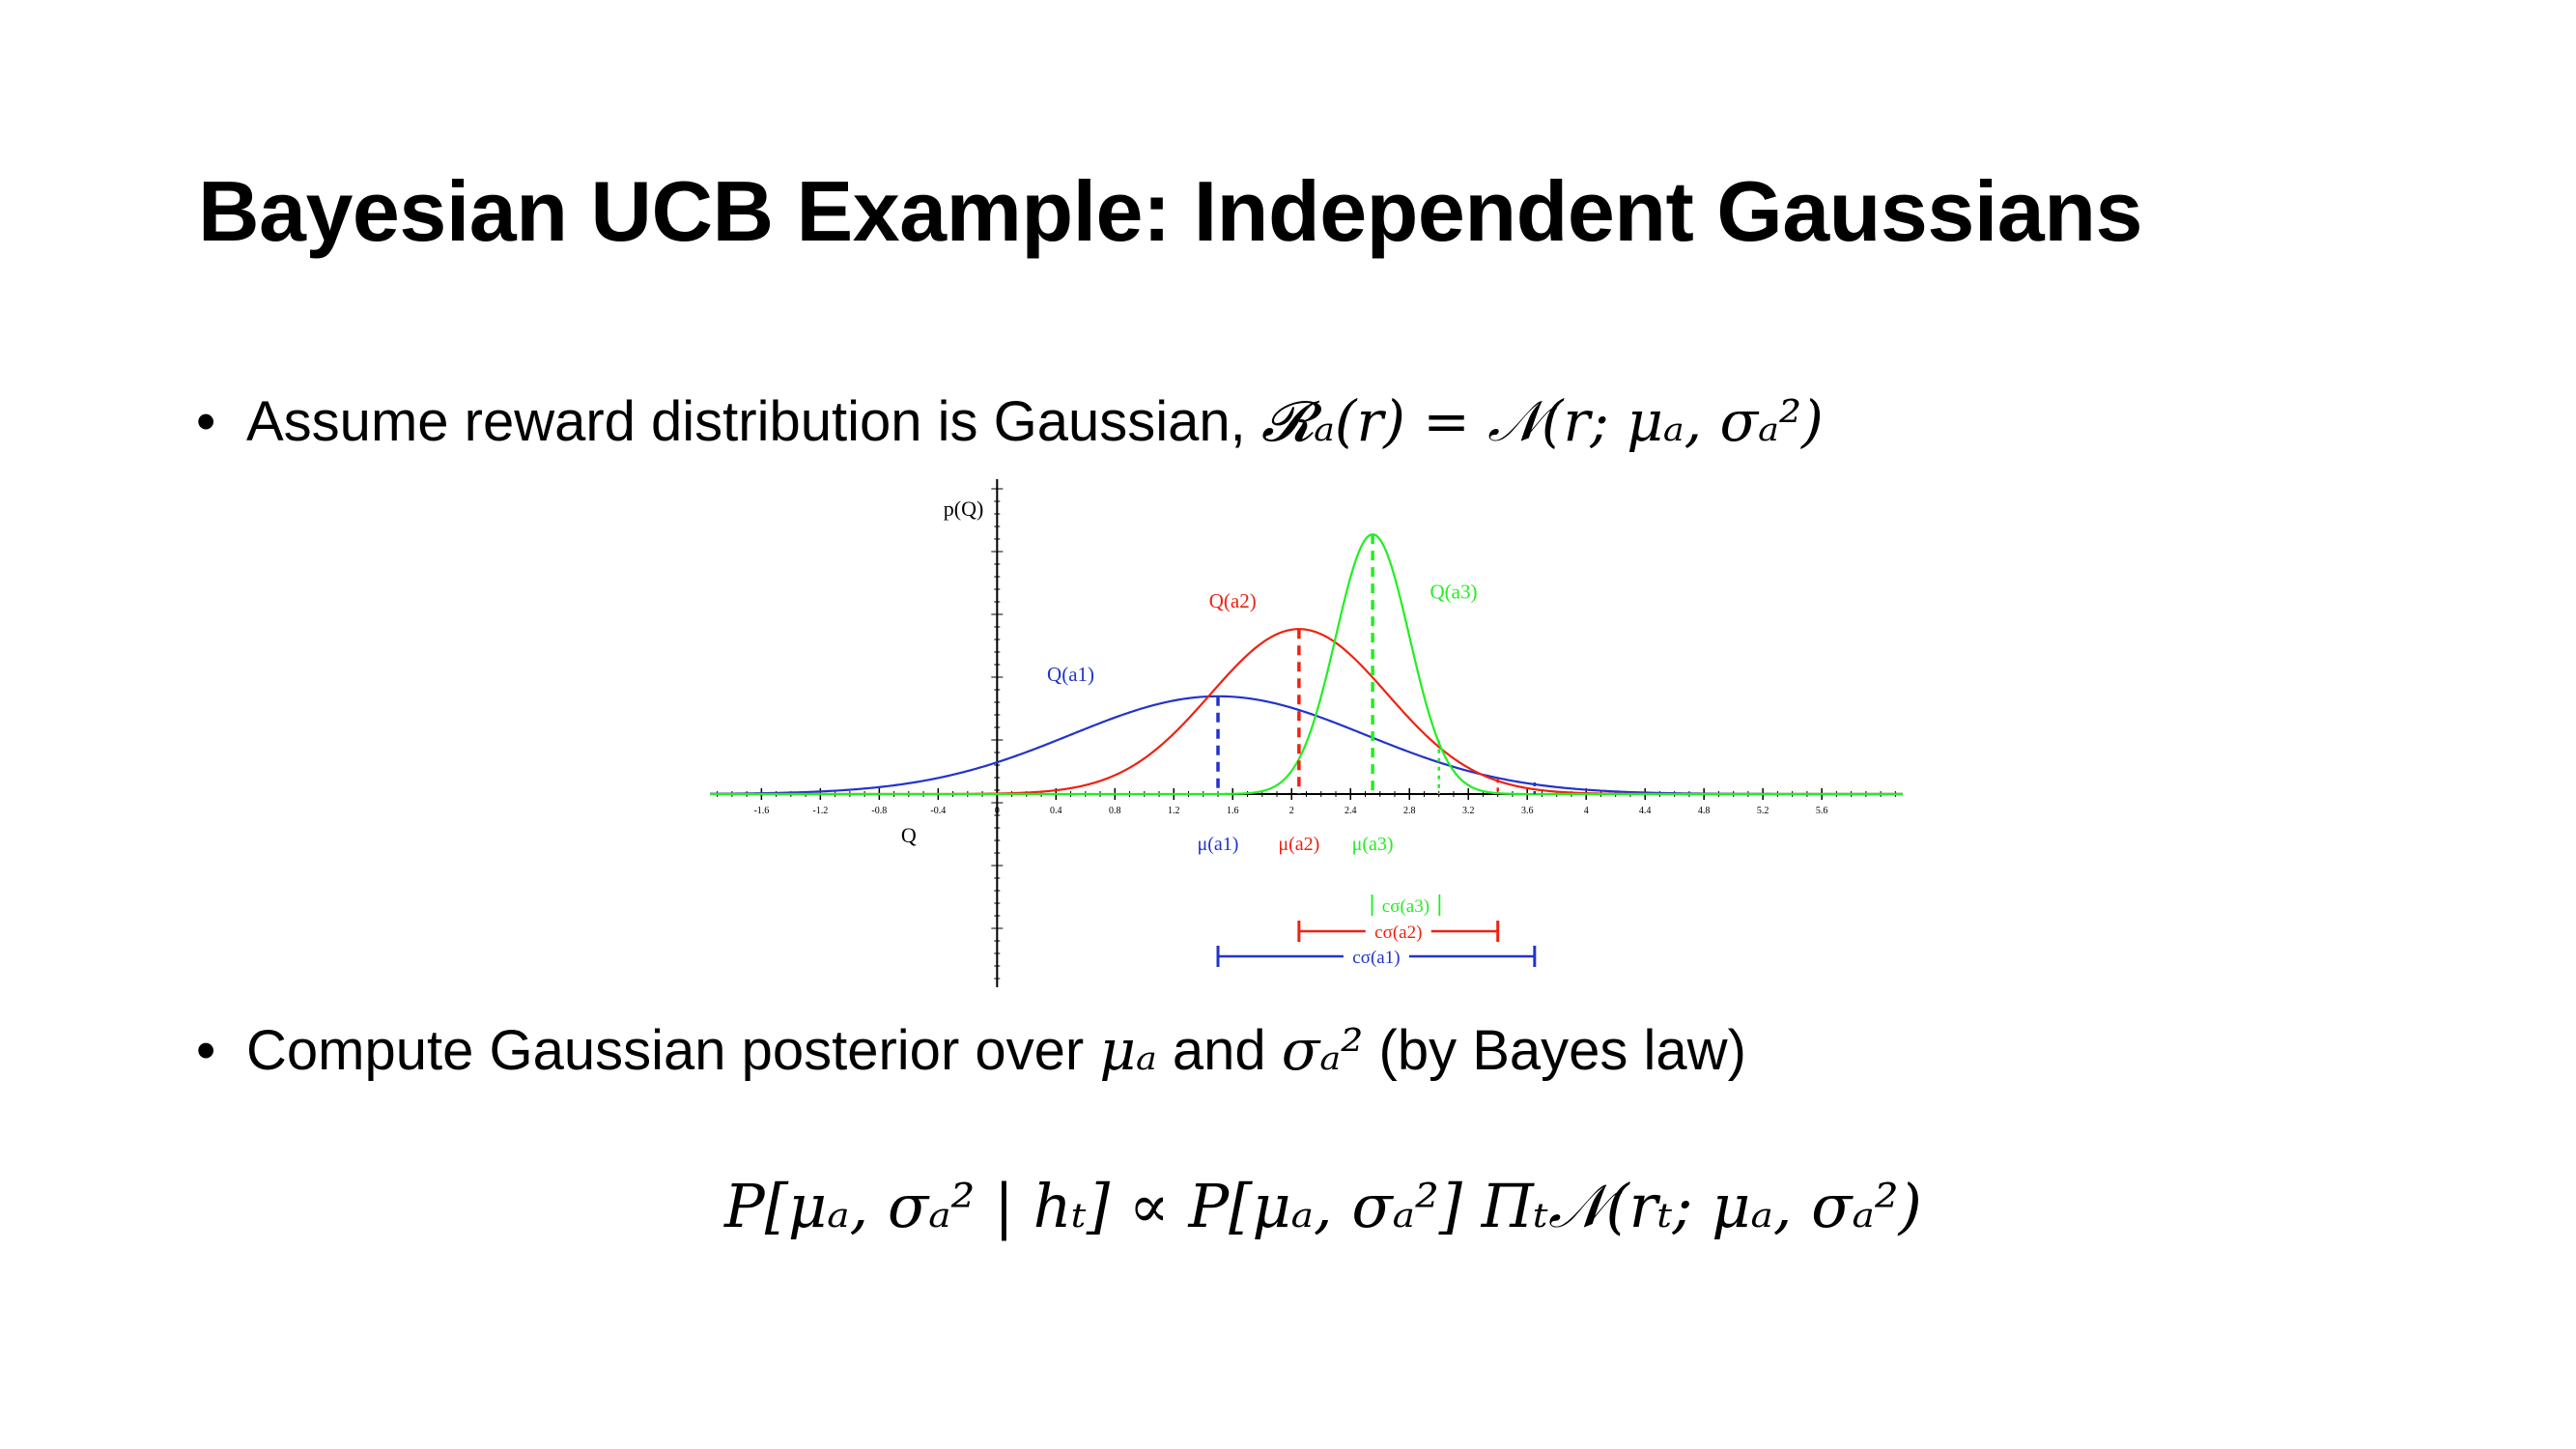 This screenshot has width=2576, height=1449. Describe the element at coordinates (1409, 811) in the screenshot. I see `x-tick-label: 2.8` at that location.